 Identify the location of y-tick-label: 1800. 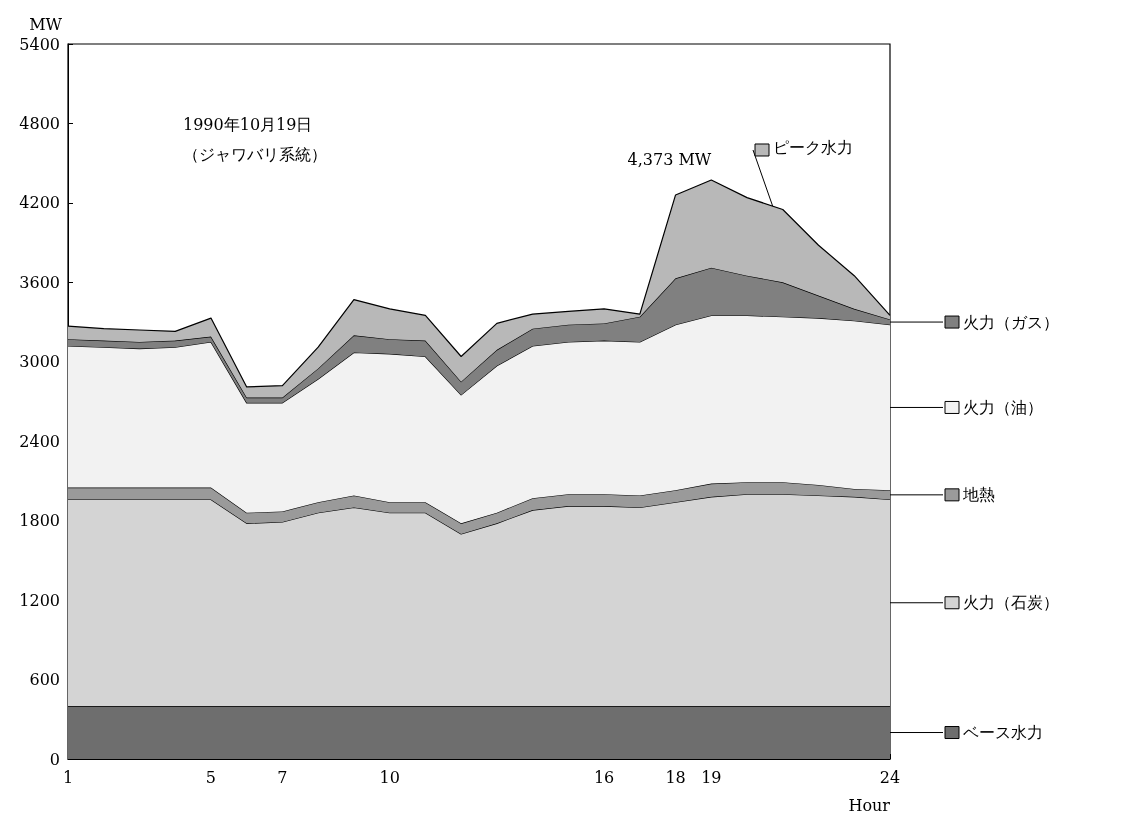
(39, 521).